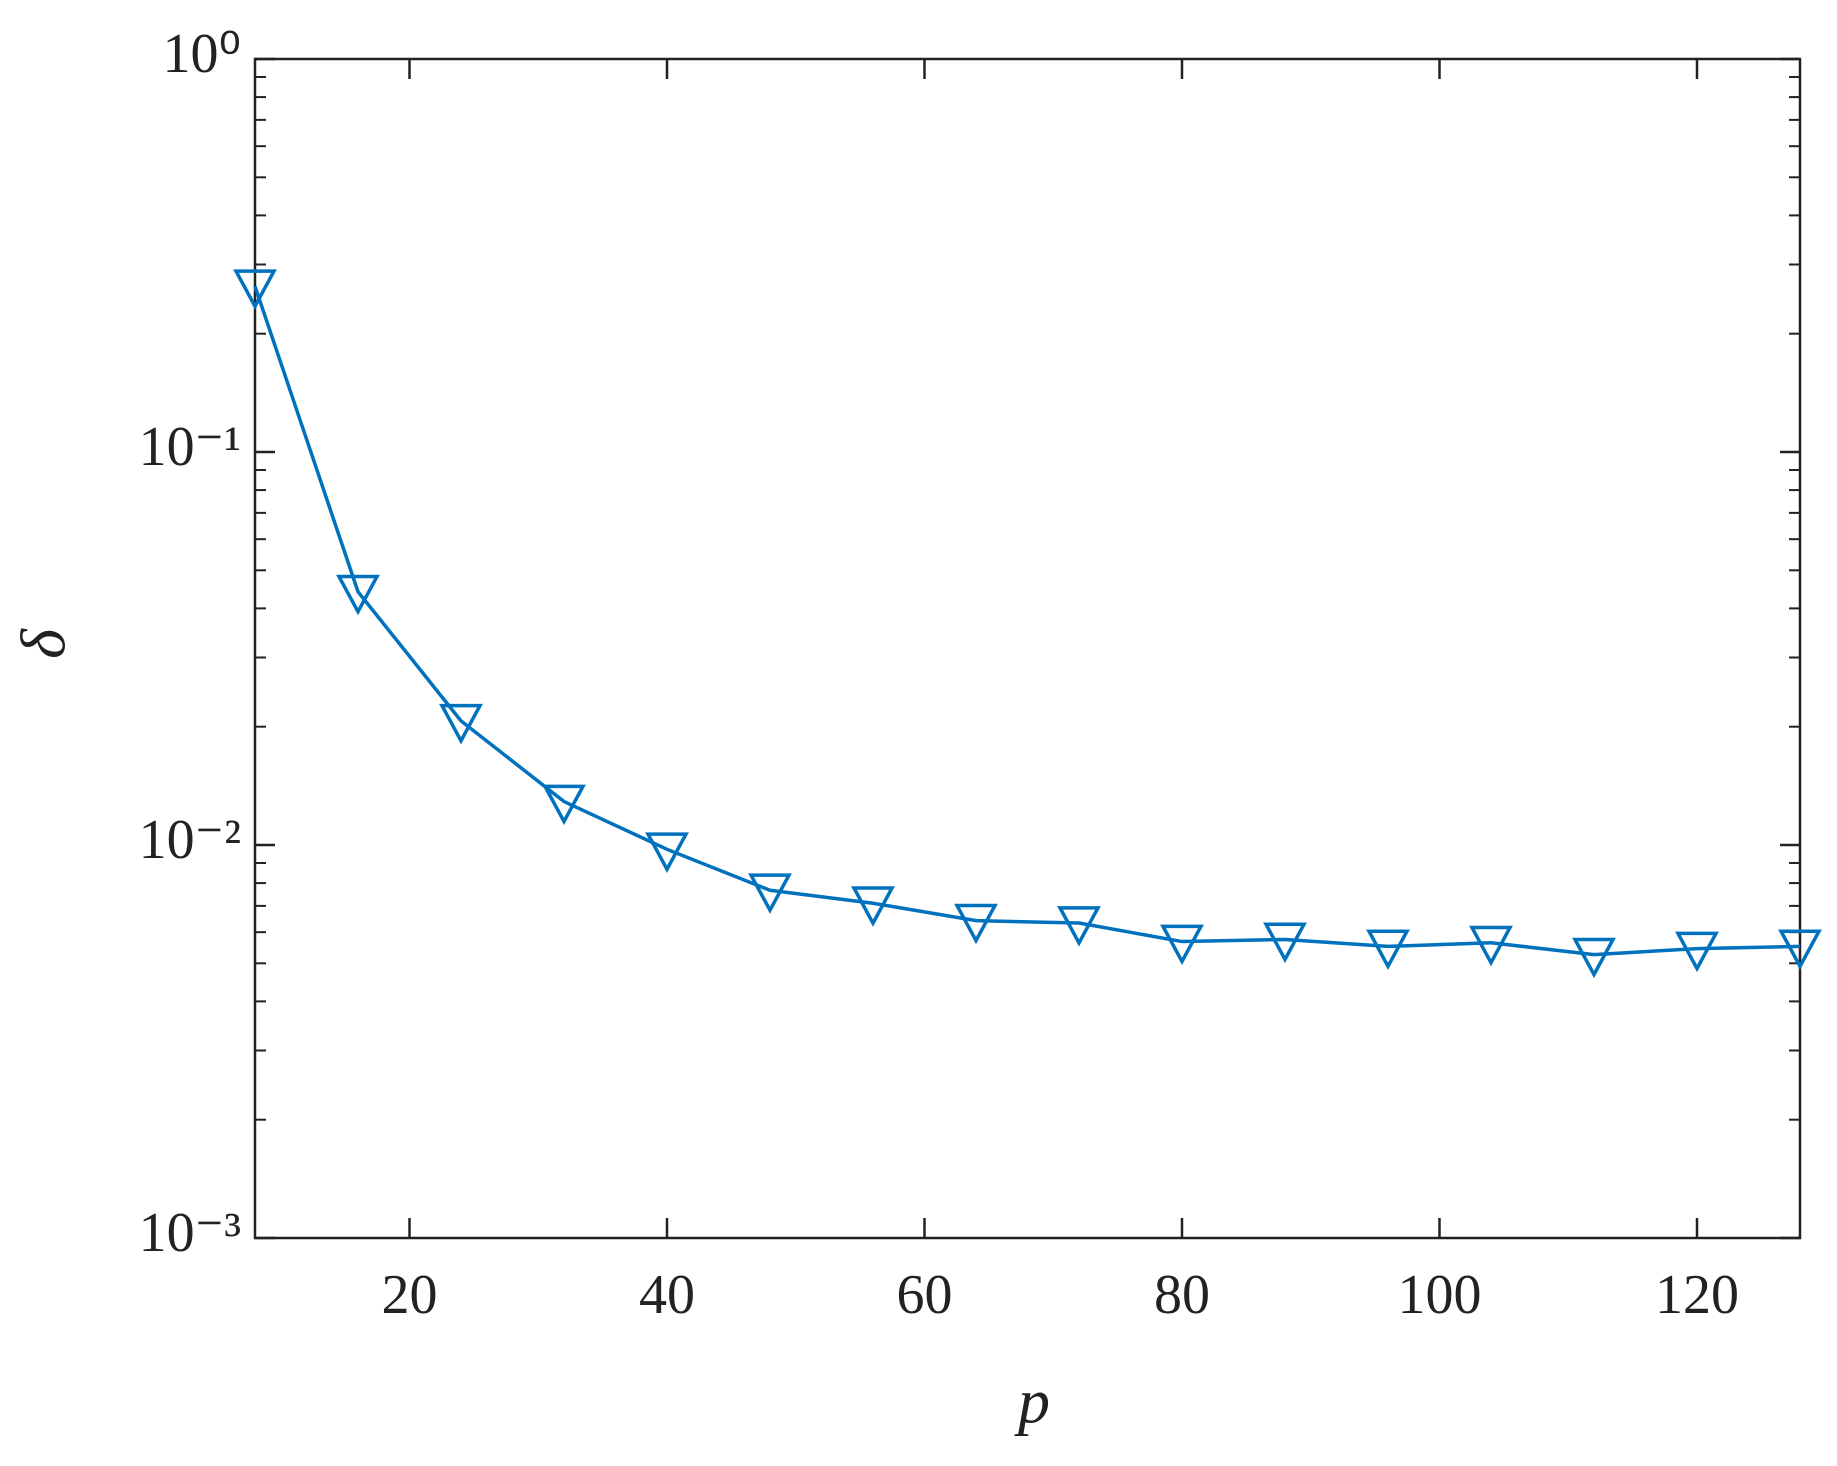 This screenshot has width=1837, height=1466. What do you see at coordinates (190, 447) in the screenshot?
I see `y-tick-label: 10⁻¹` at bounding box center [190, 447].